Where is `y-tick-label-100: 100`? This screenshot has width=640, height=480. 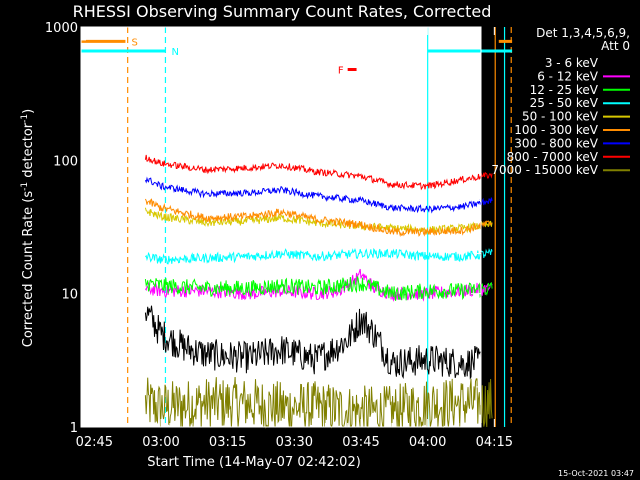 y-tick-label-100: 100 is located at coordinates (65, 161).